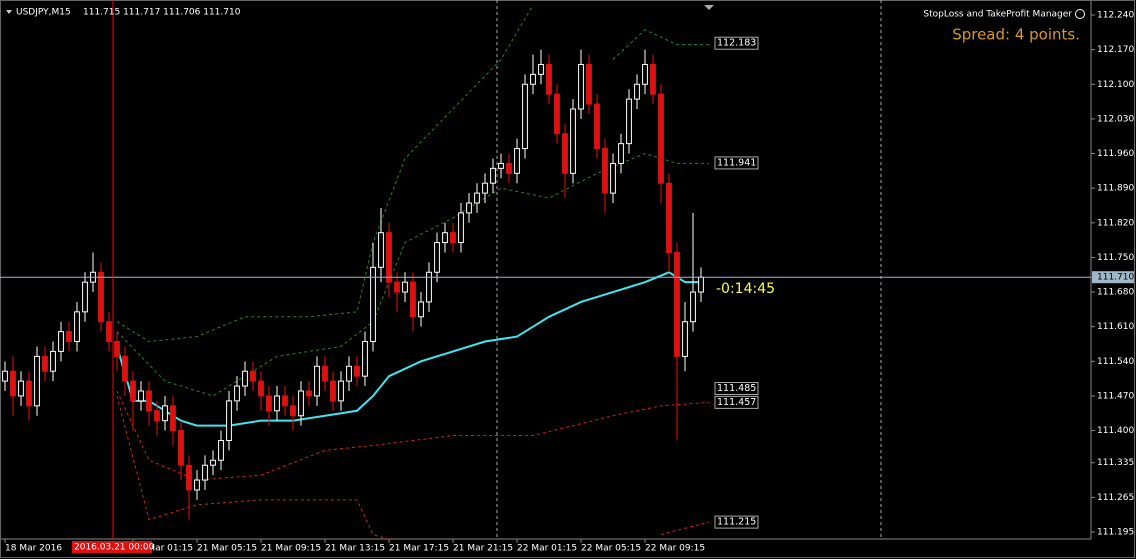  I want to click on x-tick-label: 18 Mar 2016, so click(33, 549).